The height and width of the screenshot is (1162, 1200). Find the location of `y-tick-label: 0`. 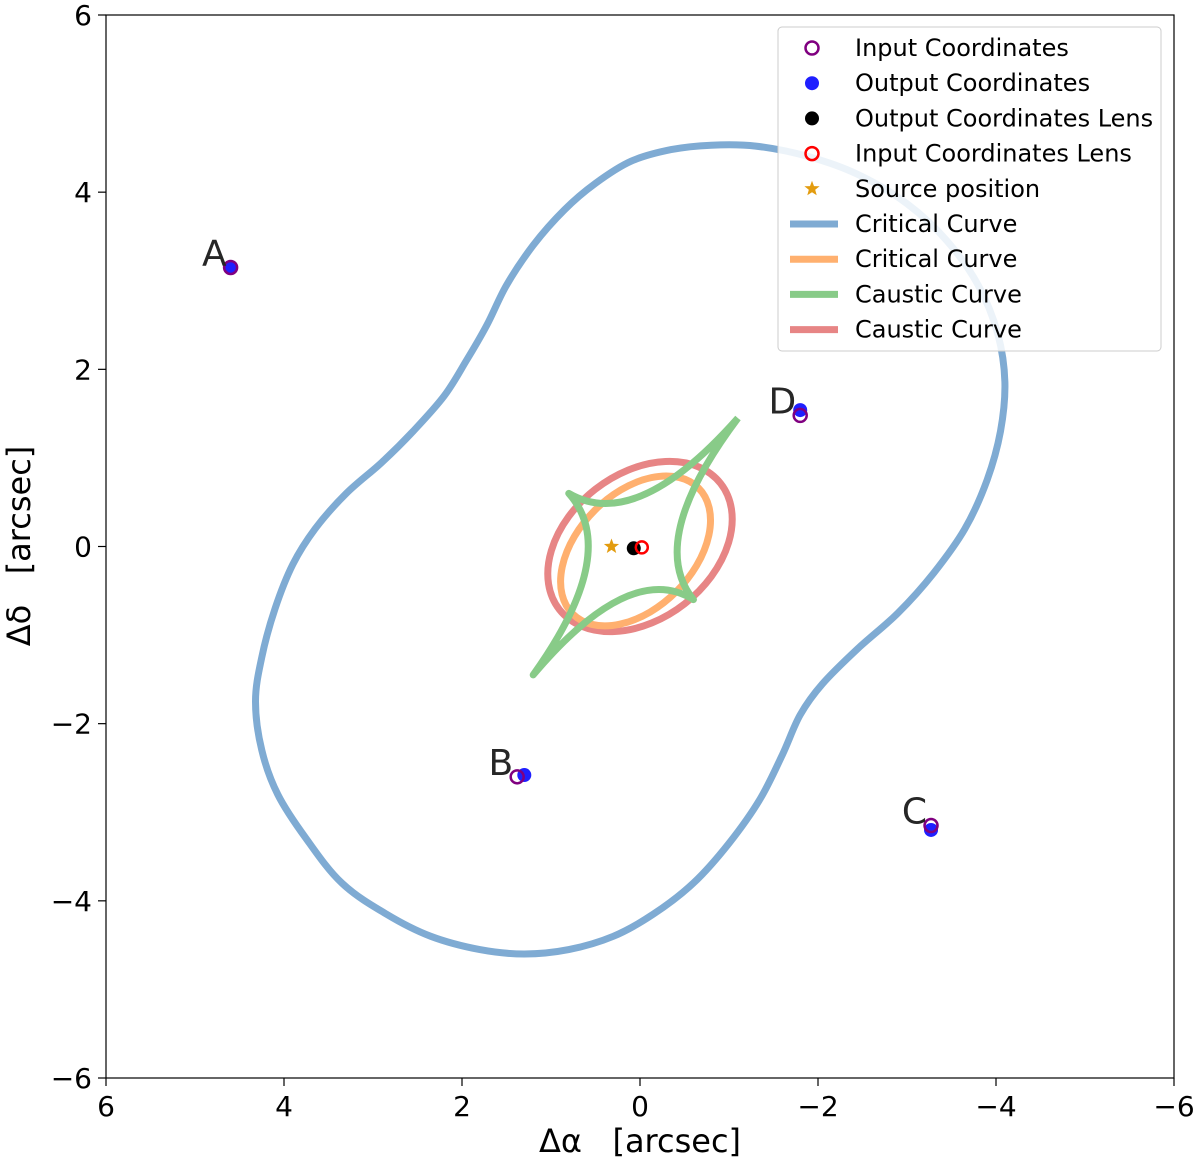

y-tick-label: 0 is located at coordinates (83, 547).